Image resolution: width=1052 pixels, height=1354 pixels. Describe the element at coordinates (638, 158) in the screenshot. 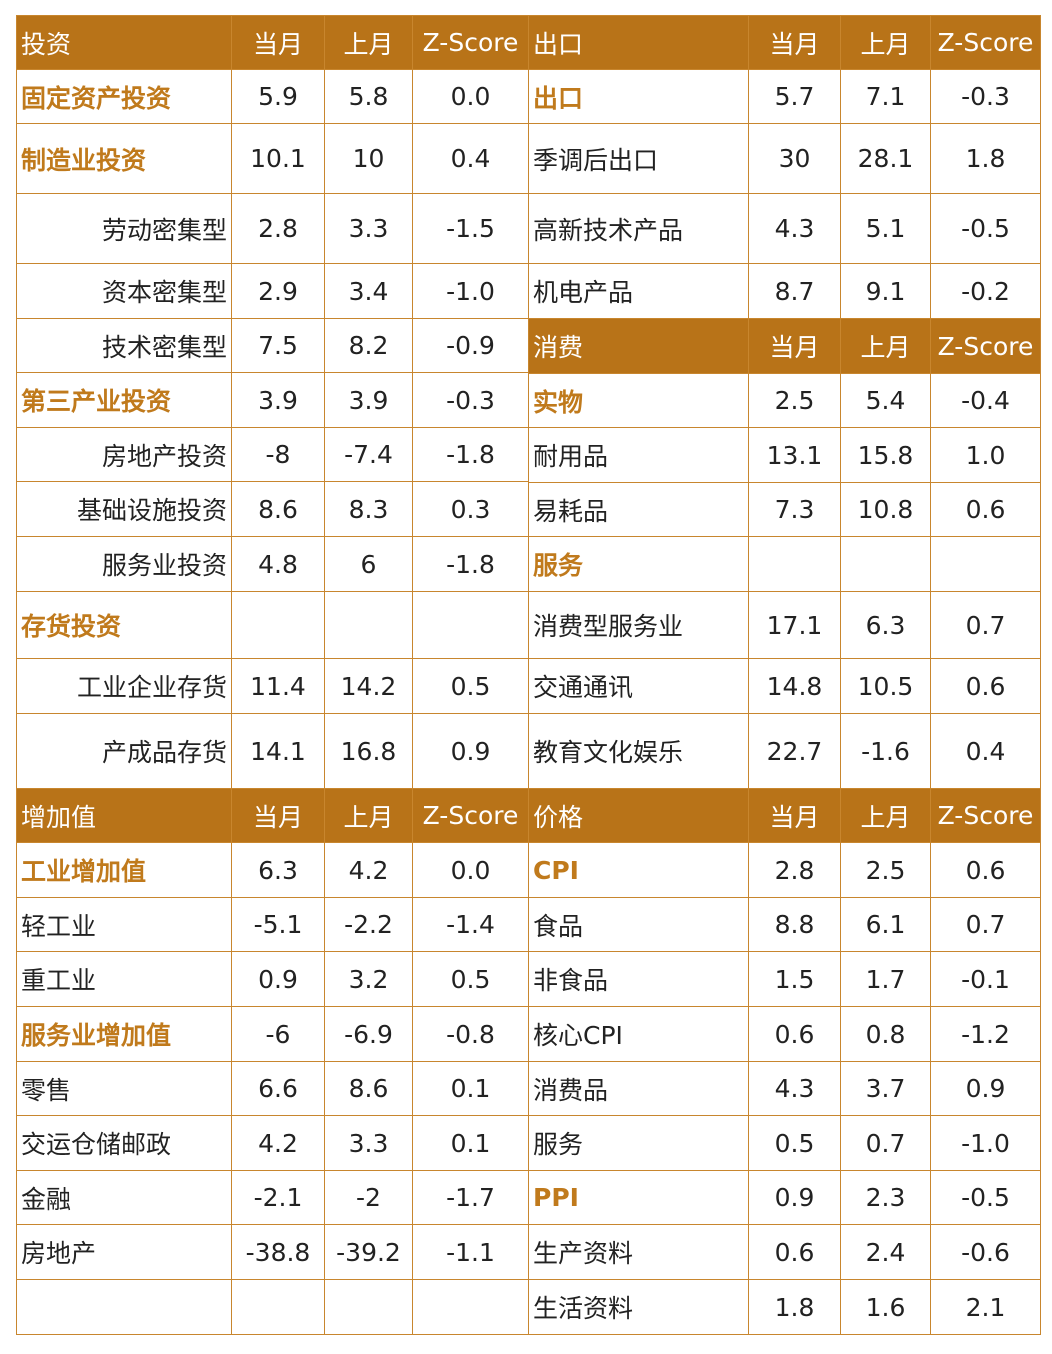

I see `row-label: 季调后出口` at that location.